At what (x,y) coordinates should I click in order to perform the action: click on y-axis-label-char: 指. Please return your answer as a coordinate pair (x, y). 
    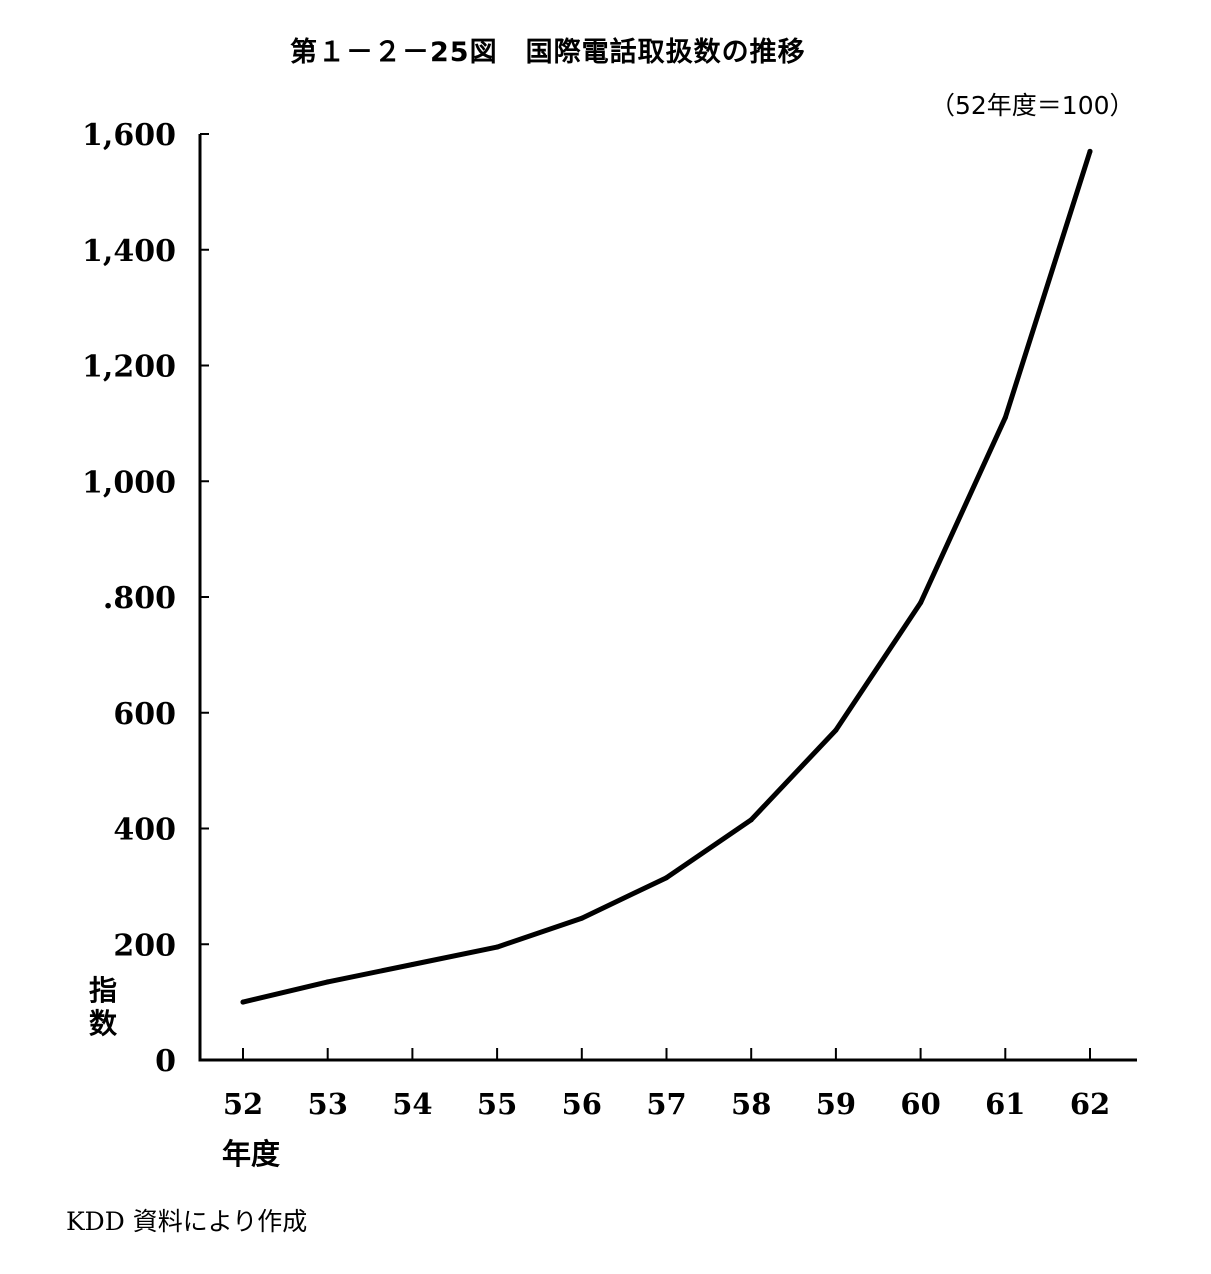
    Looking at the image, I should click on (103, 990).